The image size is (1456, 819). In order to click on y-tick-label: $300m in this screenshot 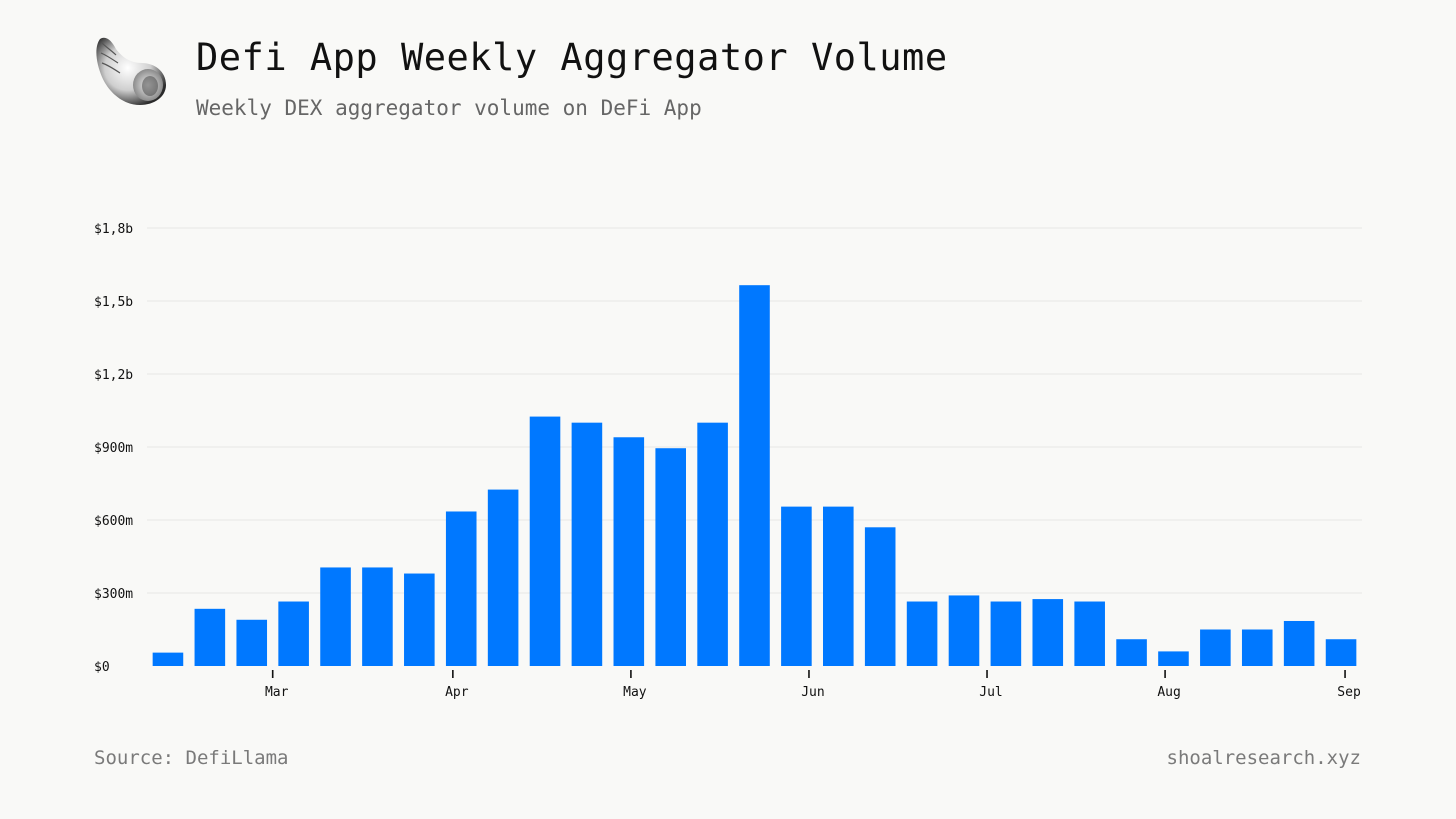, I will do `click(113, 594)`.